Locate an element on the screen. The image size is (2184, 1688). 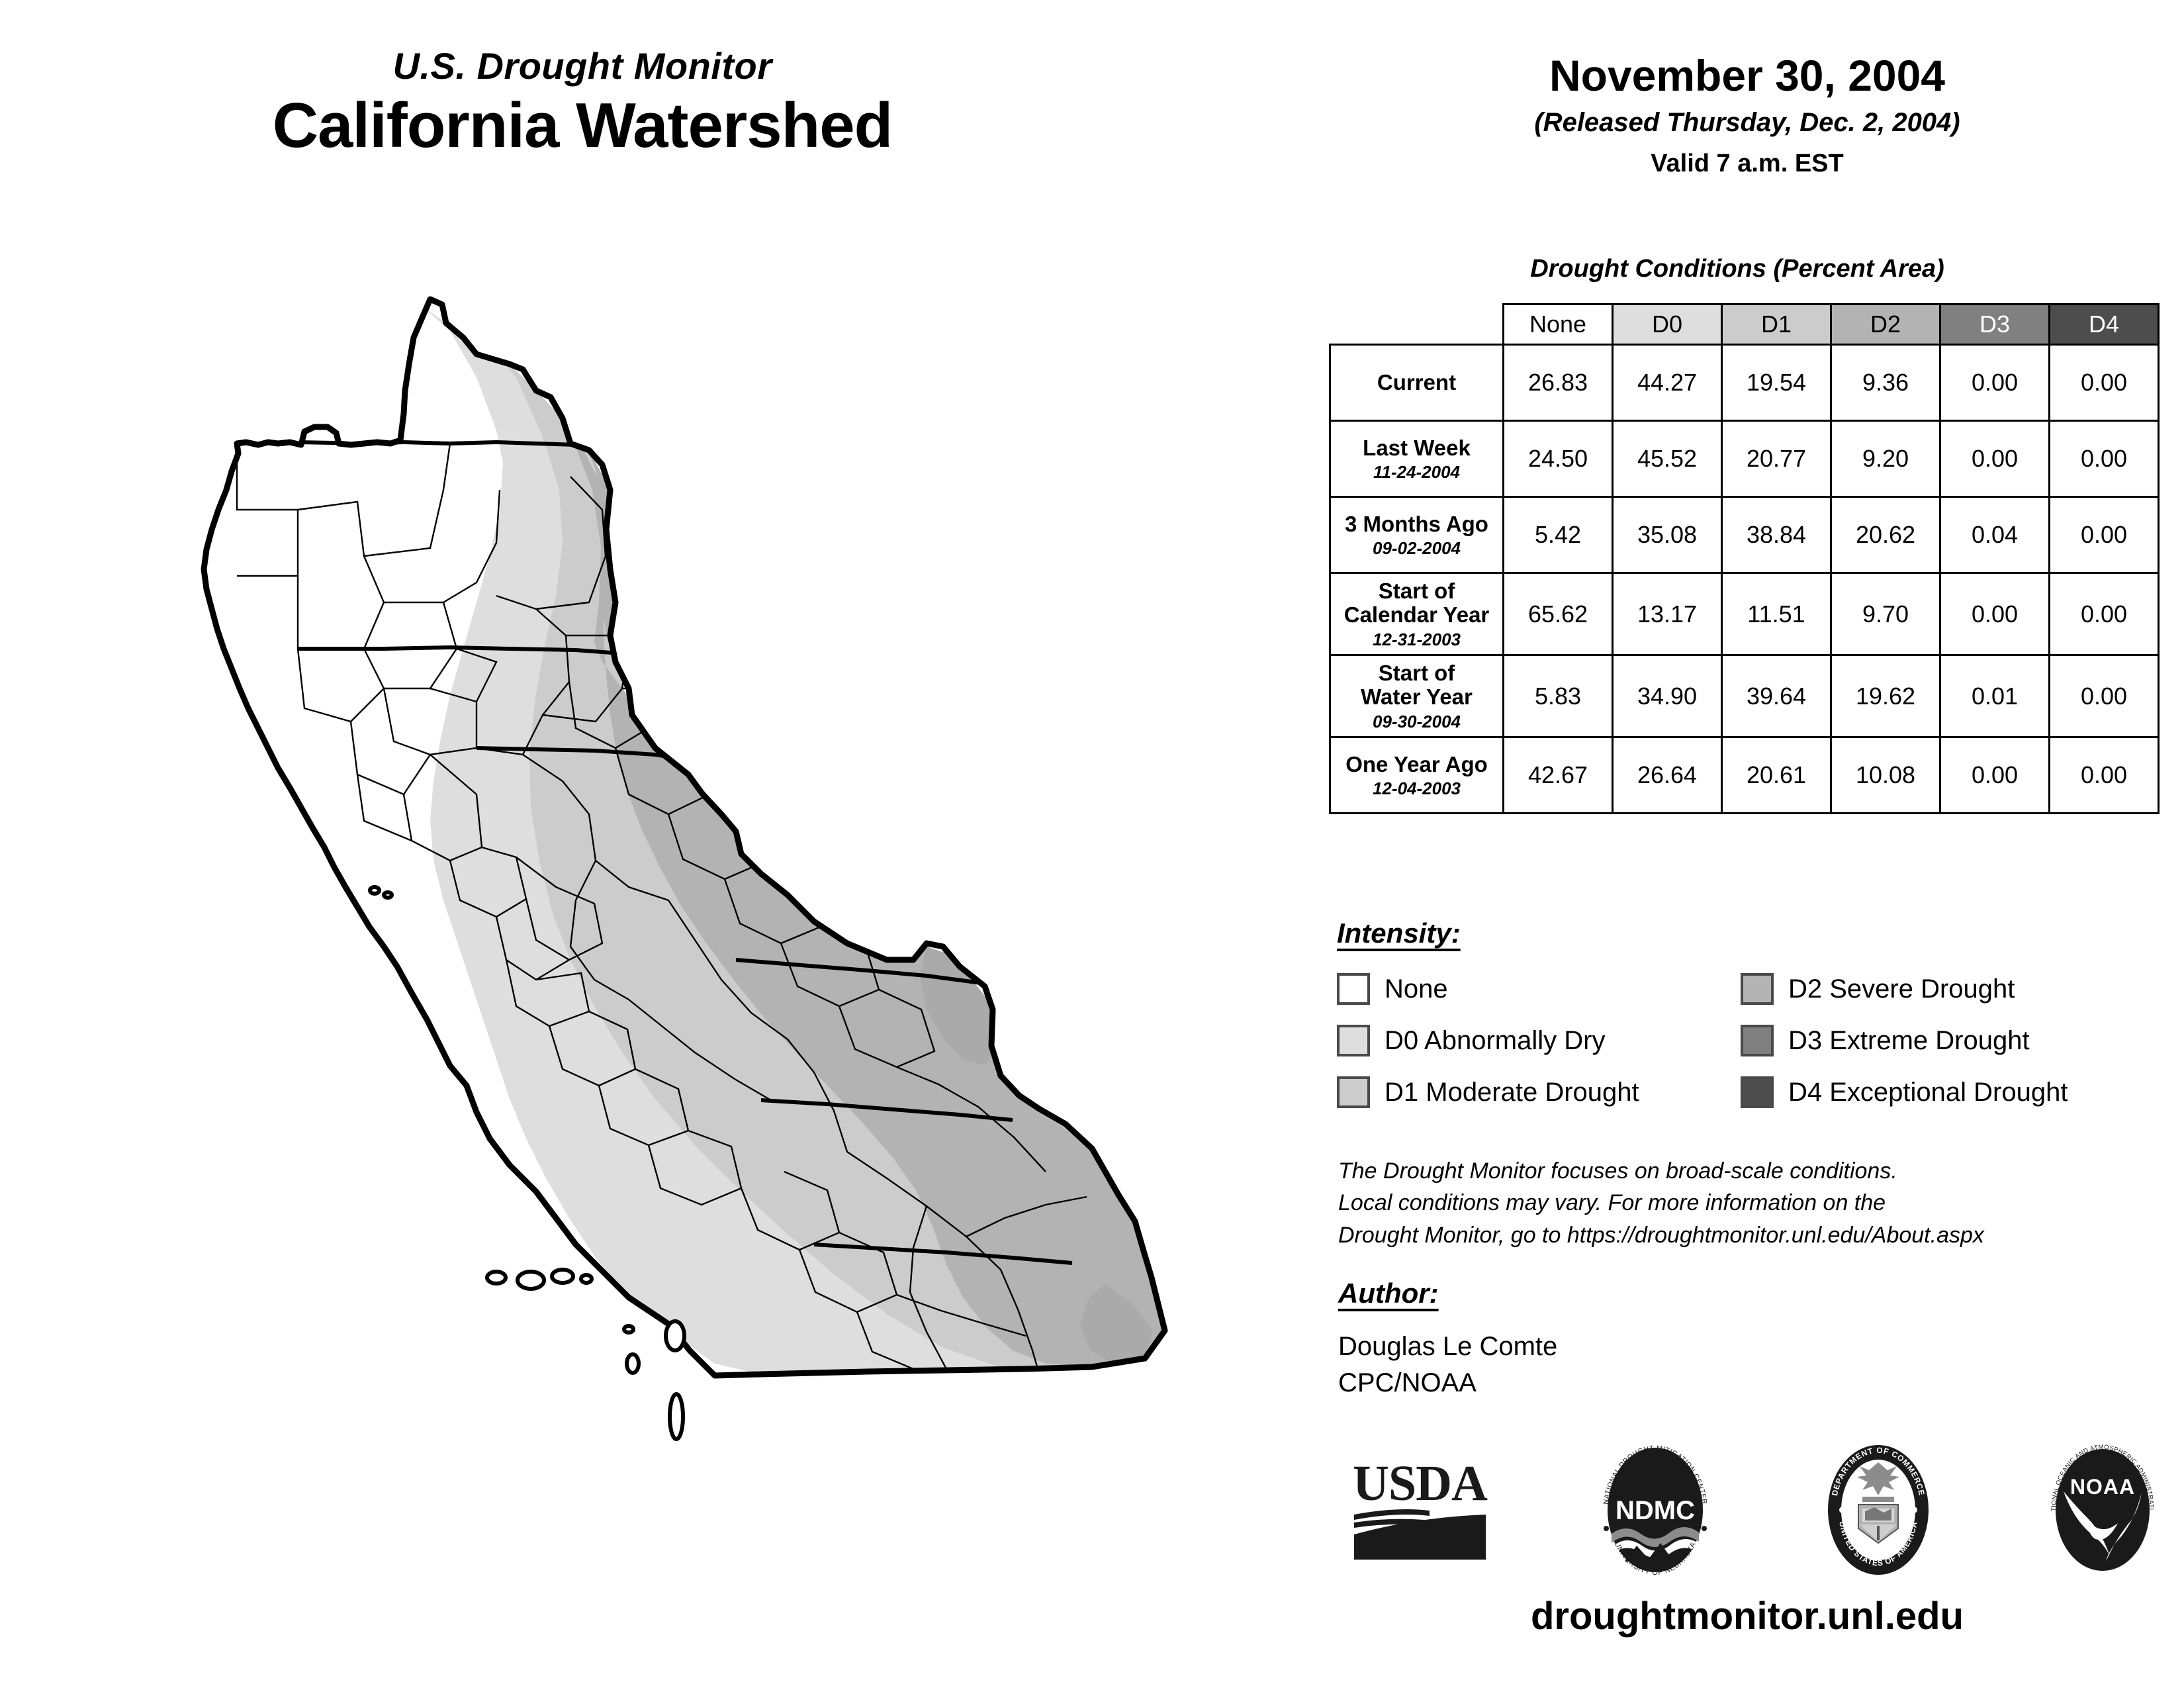
legend-item: None is located at coordinates (1539, 989).